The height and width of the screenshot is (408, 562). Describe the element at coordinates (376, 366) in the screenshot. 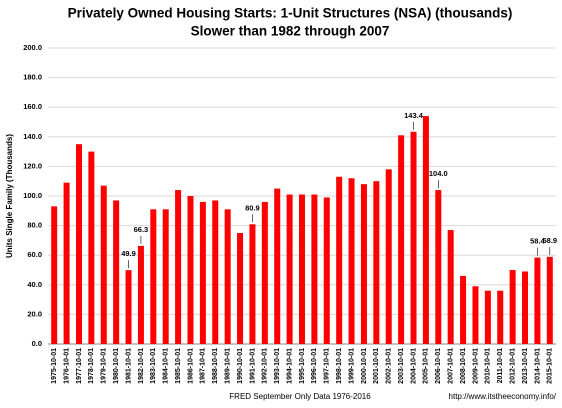

I see `x-tick-label: 2001-10-01` at that location.